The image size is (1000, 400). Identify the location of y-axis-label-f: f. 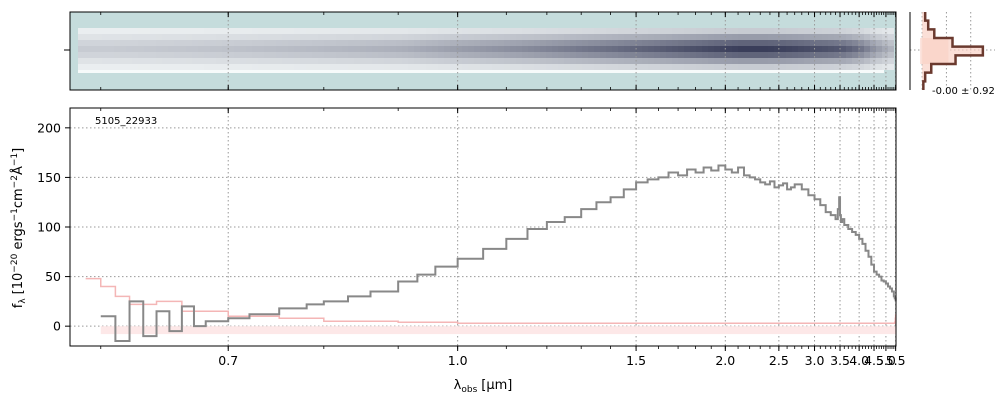
(18, 305).